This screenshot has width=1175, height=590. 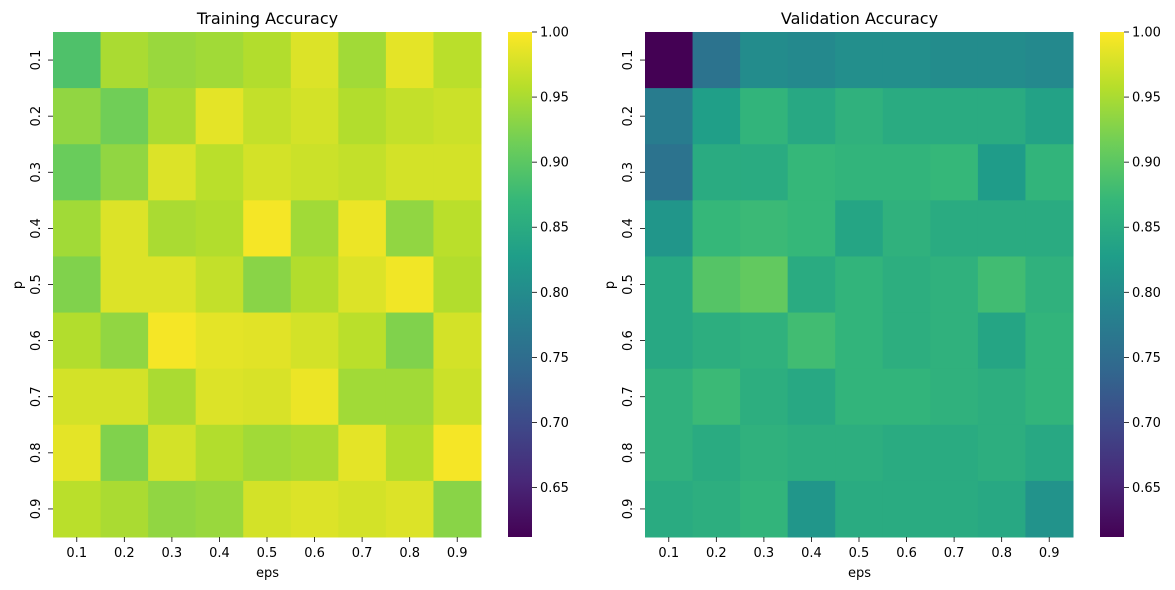 I want to click on y-tick-label: 0.3, so click(x=36, y=172).